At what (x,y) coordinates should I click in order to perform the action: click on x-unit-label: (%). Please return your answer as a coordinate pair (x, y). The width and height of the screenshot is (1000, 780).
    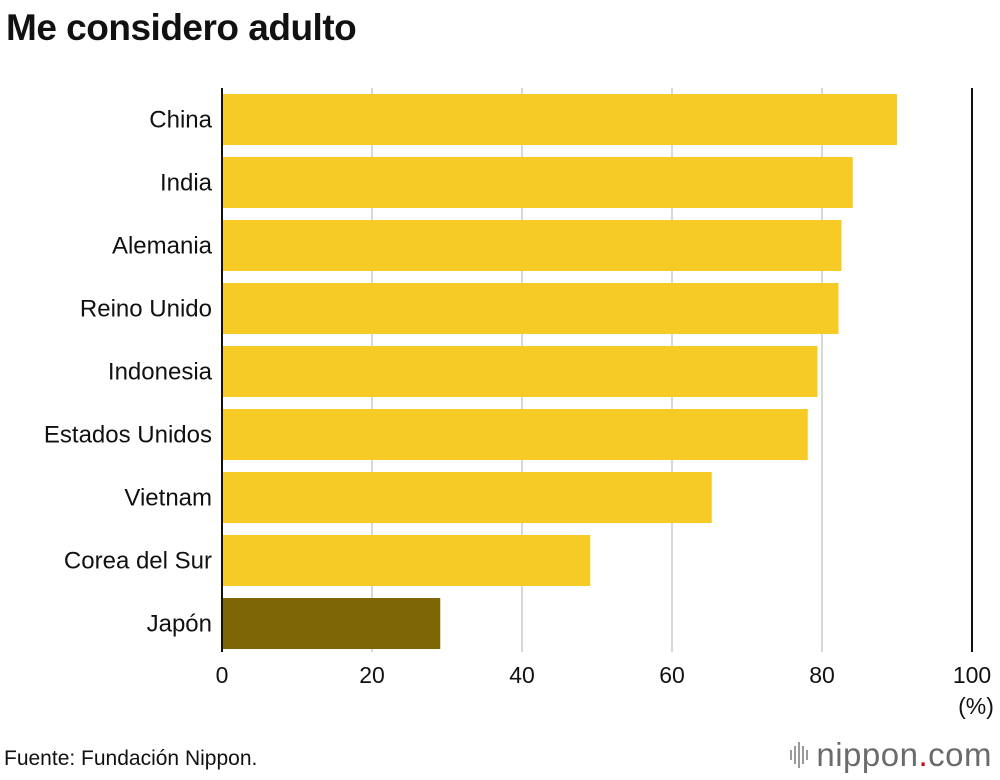
    Looking at the image, I should click on (976, 706).